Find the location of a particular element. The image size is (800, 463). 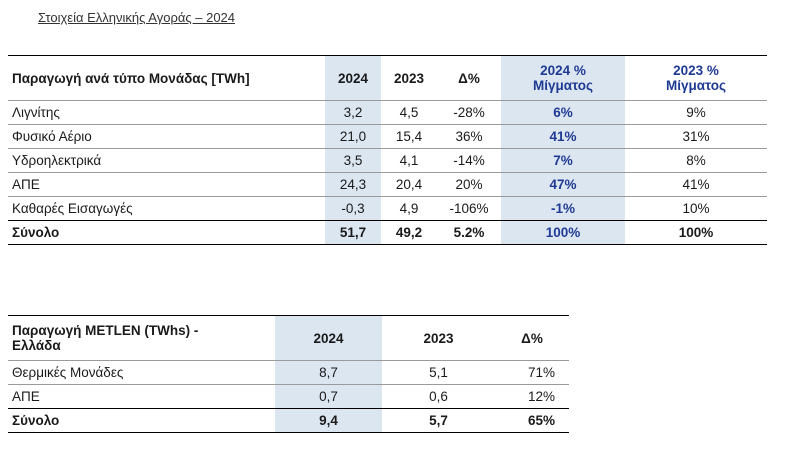

cell-delta: 20% is located at coordinates (469, 184).